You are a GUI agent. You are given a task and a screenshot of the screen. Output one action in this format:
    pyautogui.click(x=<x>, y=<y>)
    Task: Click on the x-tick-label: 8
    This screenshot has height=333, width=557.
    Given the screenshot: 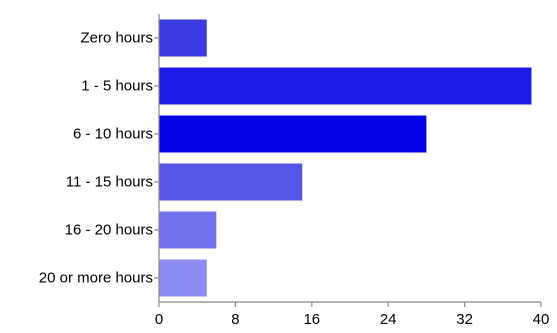 What is the action you would take?
    pyautogui.click(x=235, y=319)
    